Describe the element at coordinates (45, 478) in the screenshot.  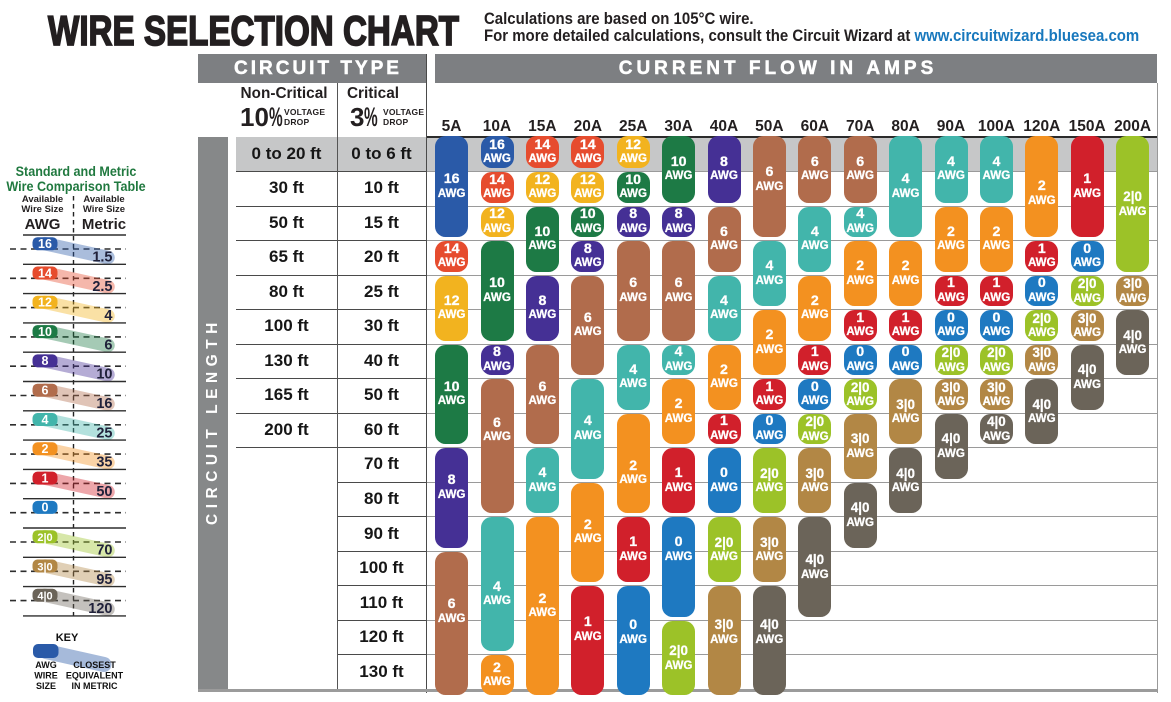
I see `svg-text: 1` at that location.